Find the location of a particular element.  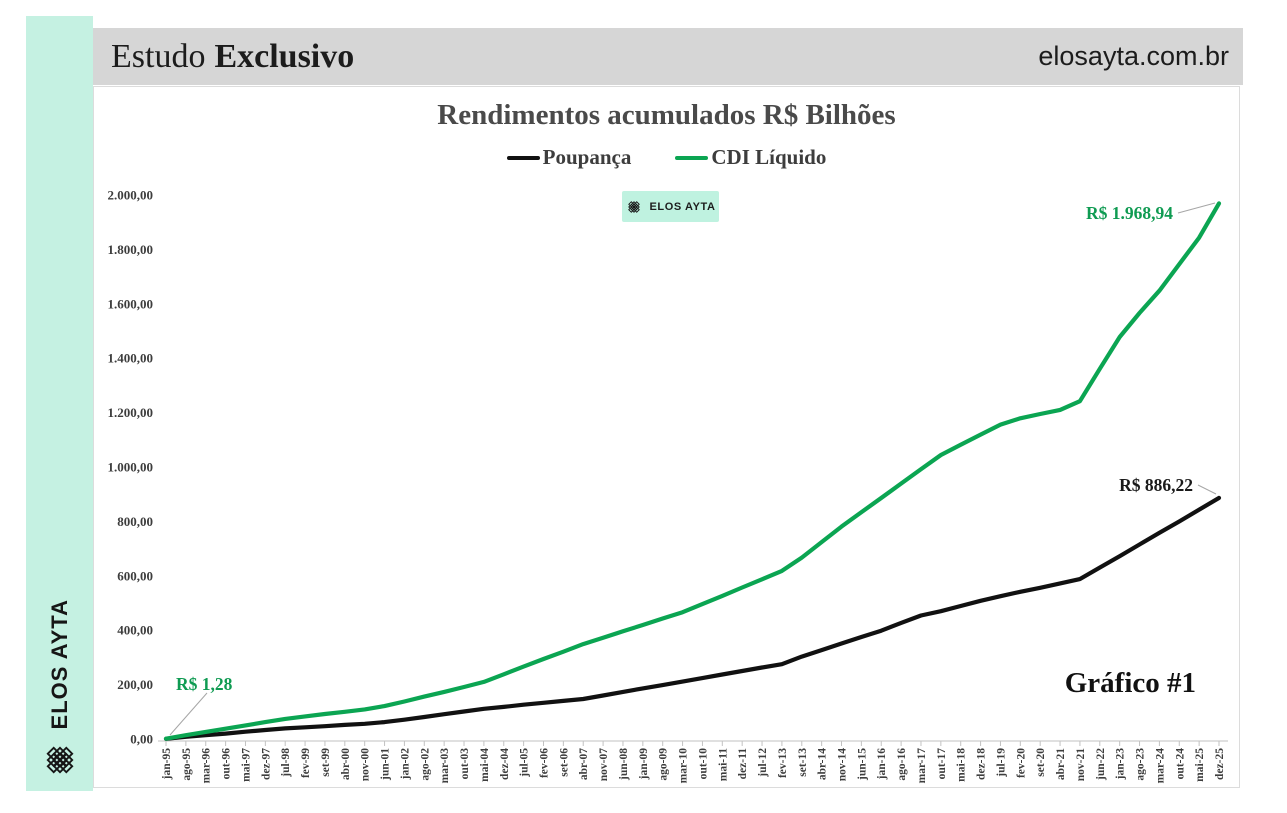

y-tick-label: 1.400,00 is located at coordinates (131, 358).